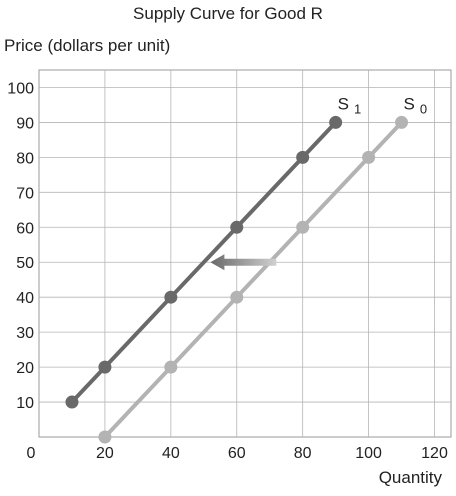  I want to click on y-tick-label-30: 30, so click(25, 333).